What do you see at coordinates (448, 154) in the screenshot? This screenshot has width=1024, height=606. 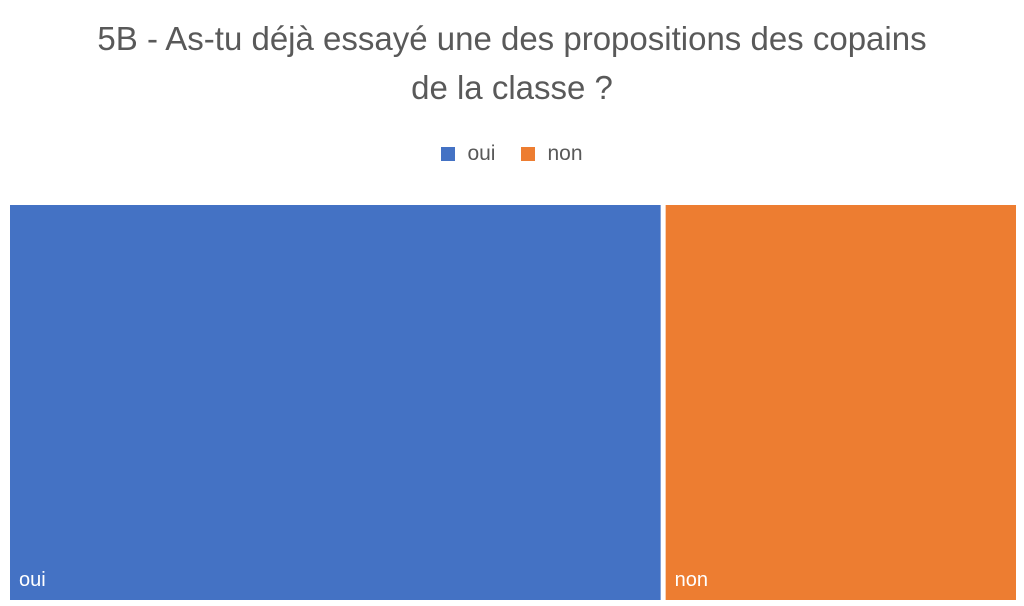 I see `legend-swatch-oui` at bounding box center [448, 154].